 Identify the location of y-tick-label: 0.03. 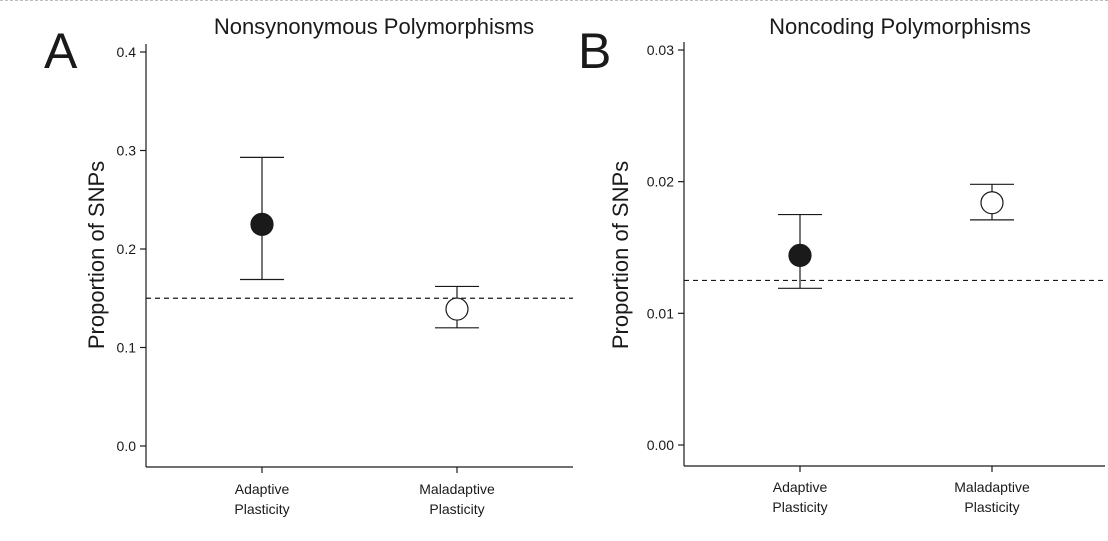
(660, 50).